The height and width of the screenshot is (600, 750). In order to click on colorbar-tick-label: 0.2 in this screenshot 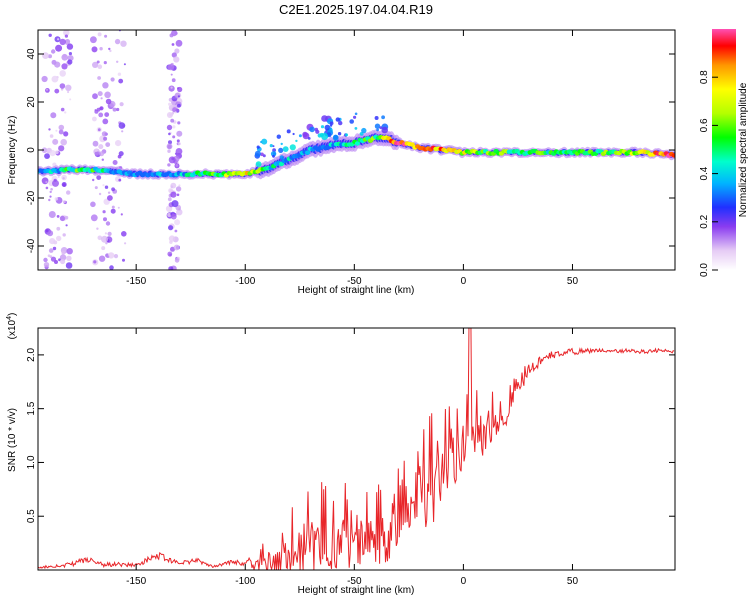, I will do `click(704, 221)`.